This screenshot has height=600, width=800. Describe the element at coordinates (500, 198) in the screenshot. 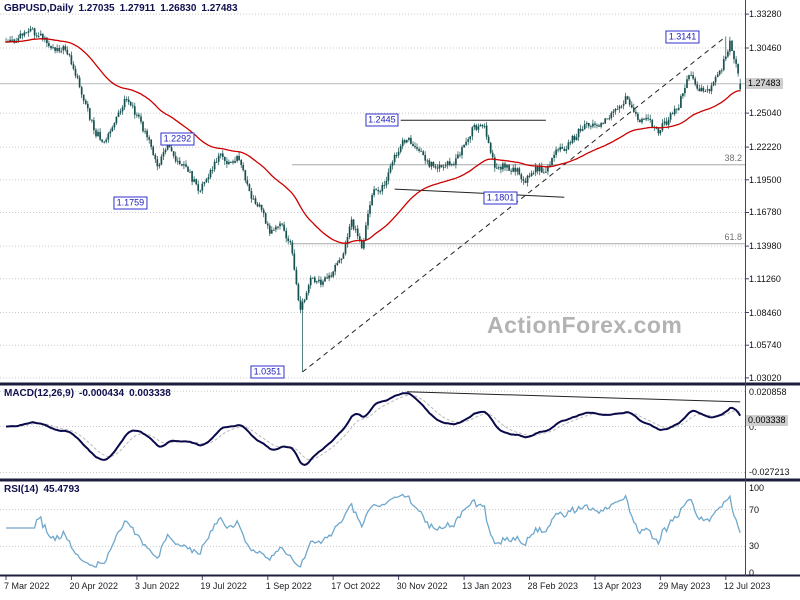

I see `price-annotation: 1.1801` at that location.